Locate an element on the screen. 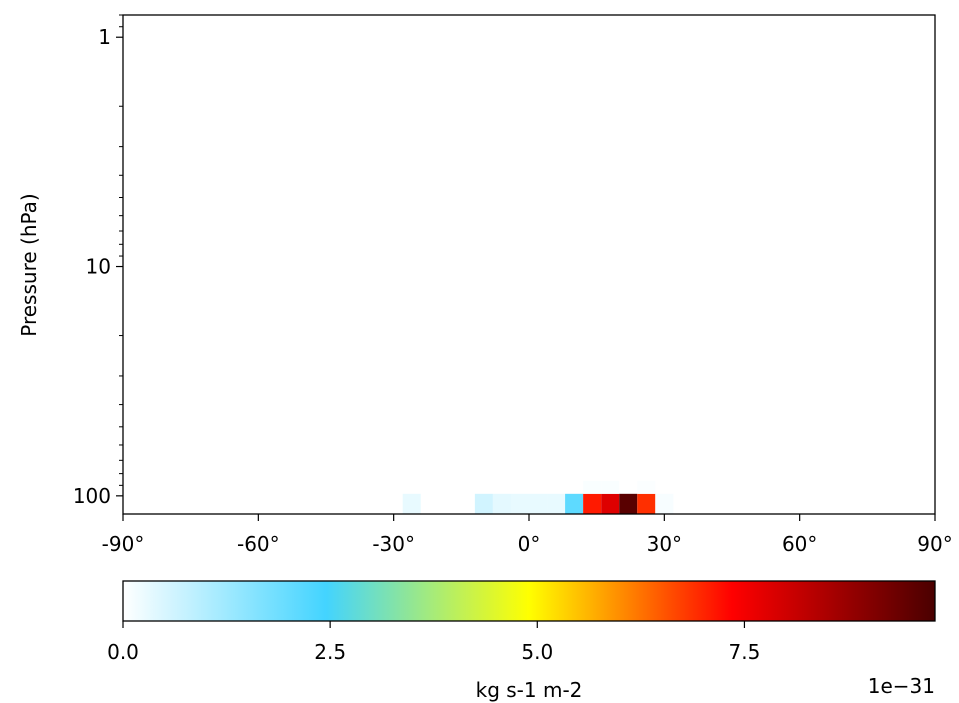  x-tick-label: -90° is located at coordinates (123, 544).